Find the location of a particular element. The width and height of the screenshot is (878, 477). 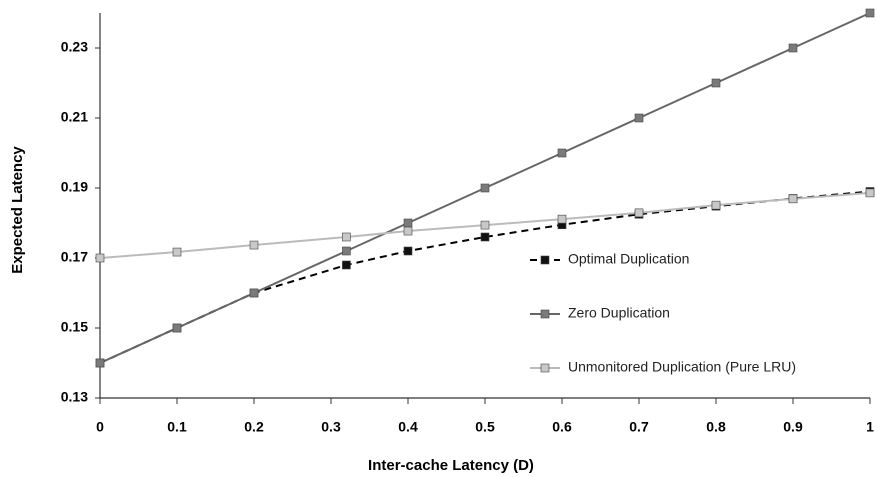

x-tick-label: 0.2 is located at coordinates (254, 427).